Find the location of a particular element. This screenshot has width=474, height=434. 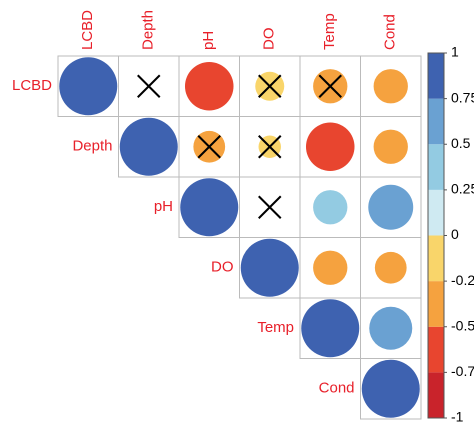

cell is located at coordinates (391, 389).